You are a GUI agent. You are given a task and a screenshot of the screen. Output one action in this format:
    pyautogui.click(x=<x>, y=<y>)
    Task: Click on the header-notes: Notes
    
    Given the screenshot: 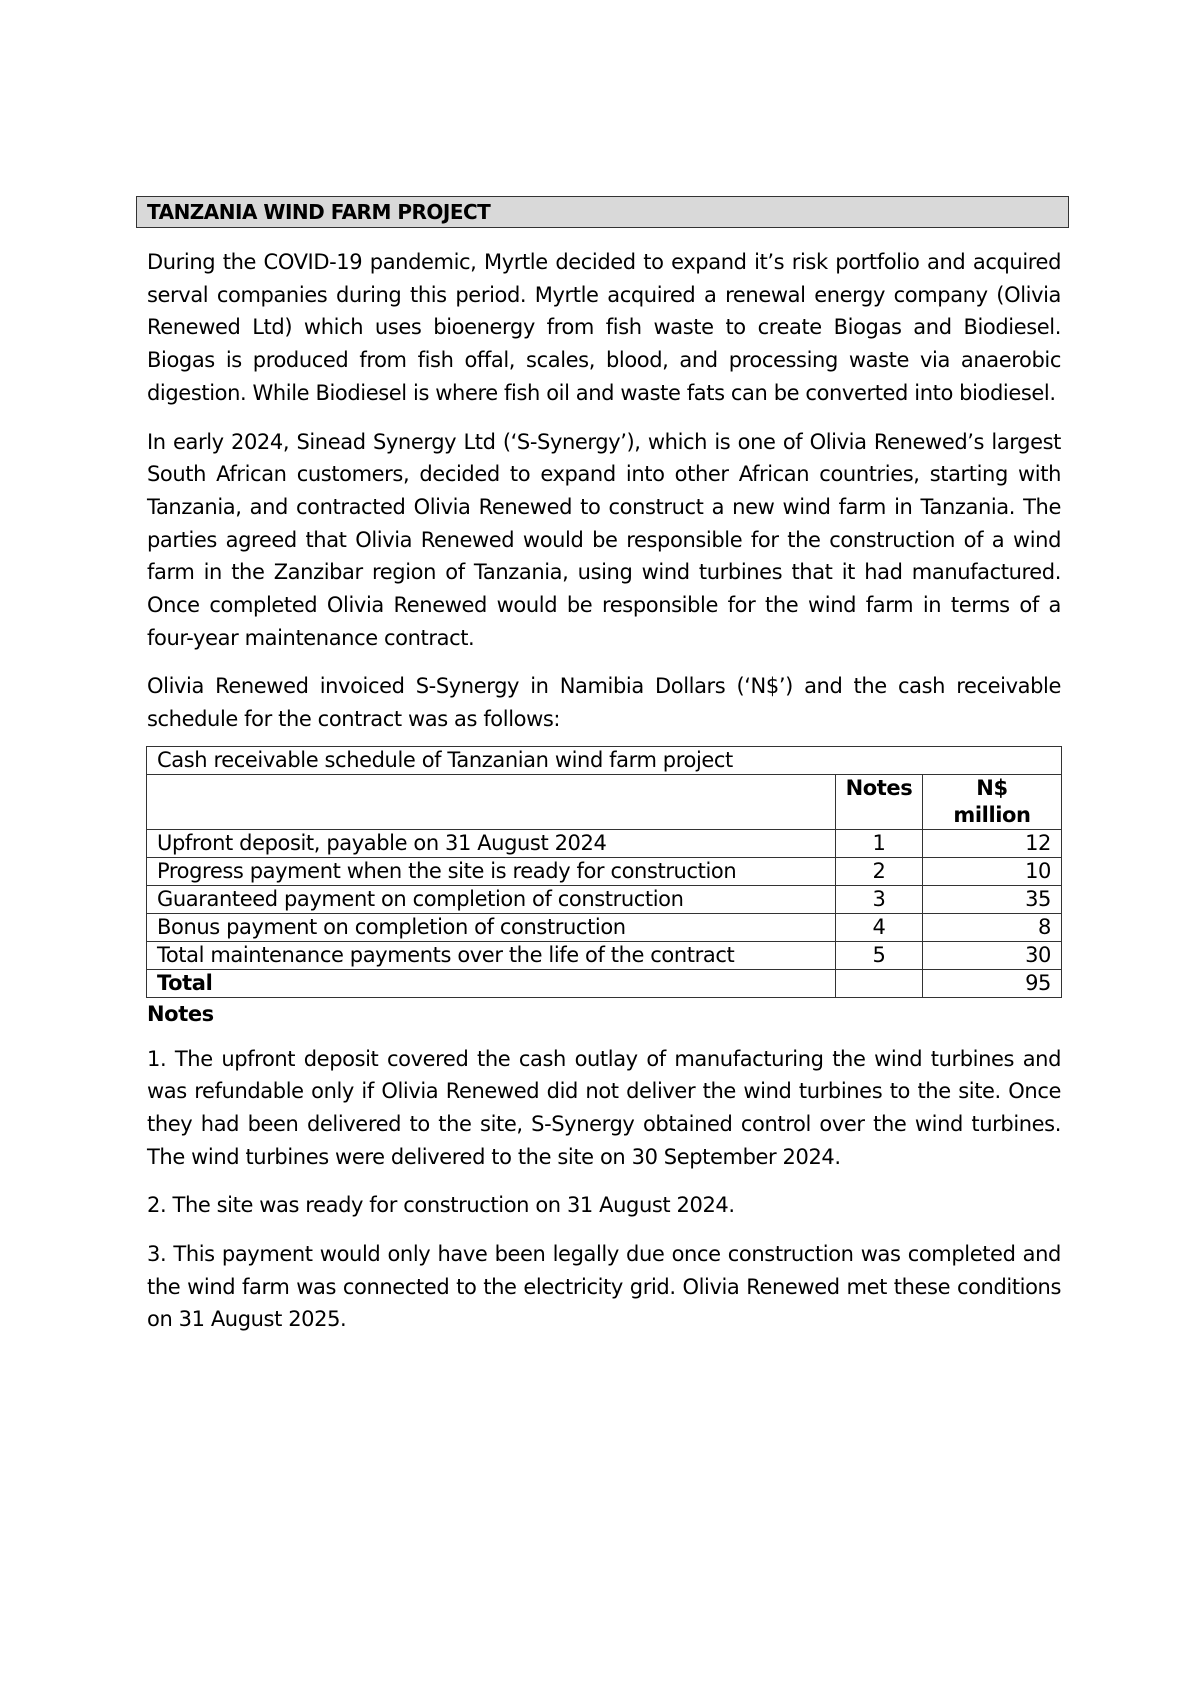 What is the action you would take?
    pyautogui.click(x=879, y=801)
    